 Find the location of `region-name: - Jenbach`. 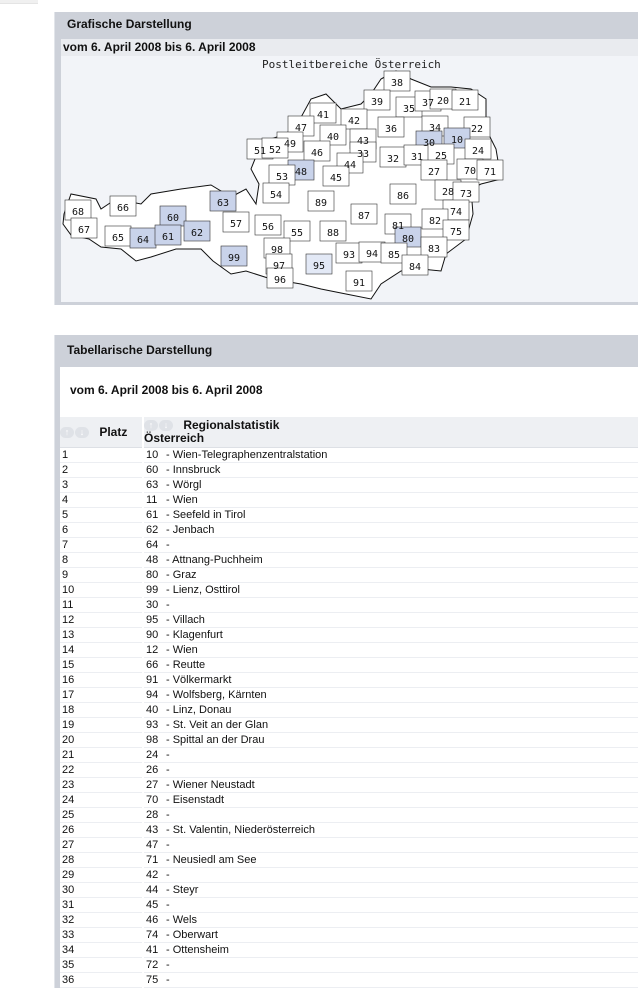

region-name: - Jenbach is located at coordinates (190, 530).